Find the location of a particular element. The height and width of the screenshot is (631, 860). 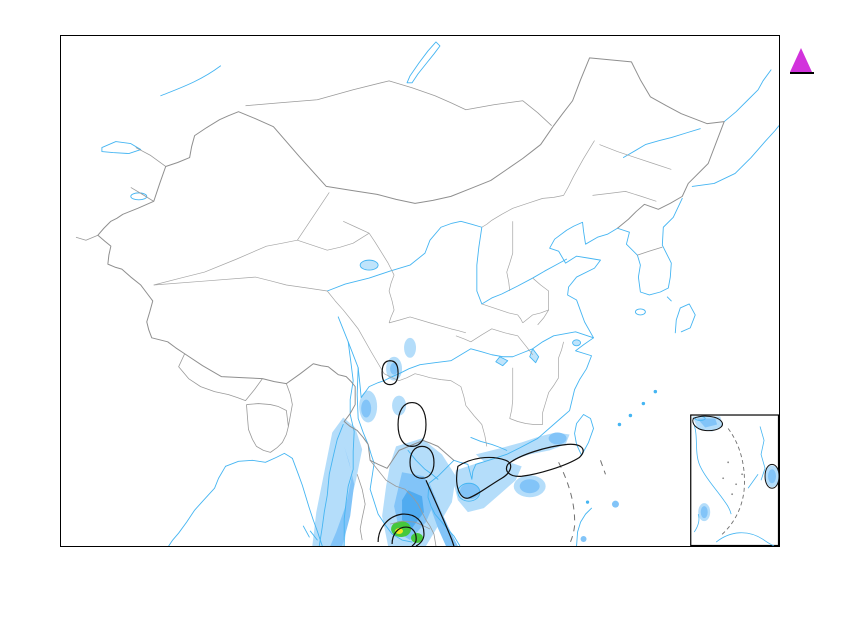

shade-myanmar-band is located at coordinates (337, 481).